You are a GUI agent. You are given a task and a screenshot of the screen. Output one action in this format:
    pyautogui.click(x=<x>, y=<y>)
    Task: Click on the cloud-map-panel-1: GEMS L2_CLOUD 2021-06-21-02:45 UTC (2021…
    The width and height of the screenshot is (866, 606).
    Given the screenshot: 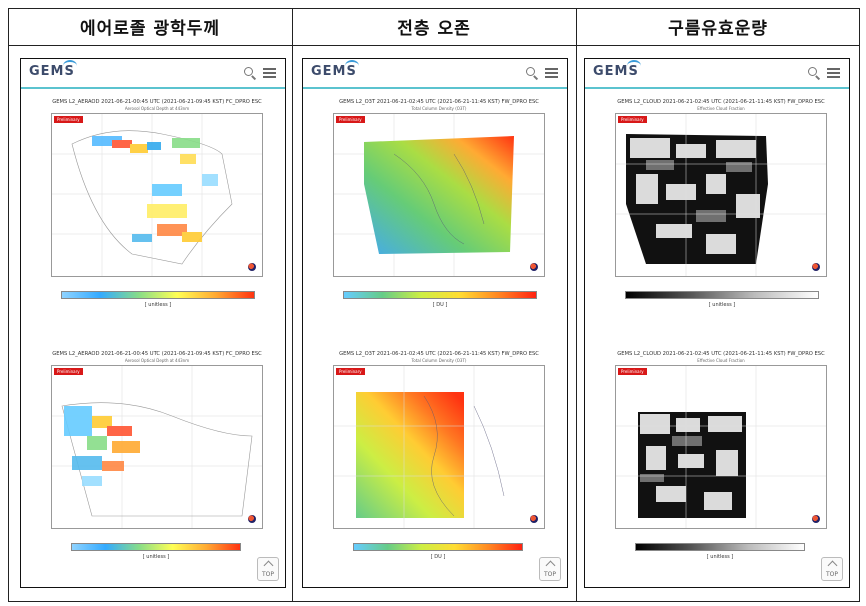 What is the action you would take?
    pyautogui.click(x=721, y=194)
    